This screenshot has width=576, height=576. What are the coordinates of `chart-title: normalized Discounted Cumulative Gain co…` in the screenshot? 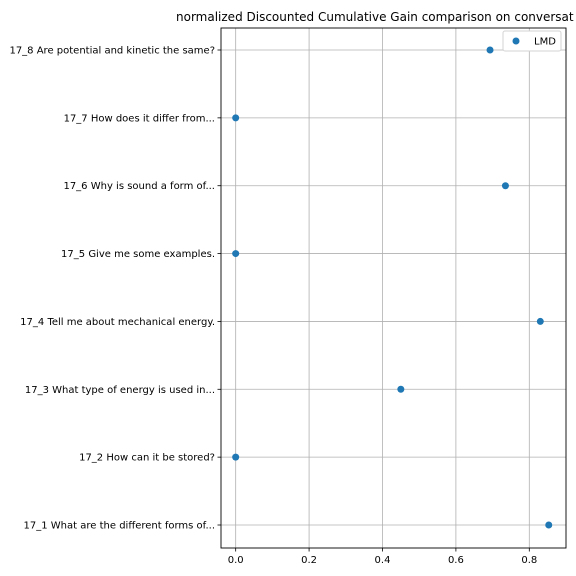 It's located at (375, 17).